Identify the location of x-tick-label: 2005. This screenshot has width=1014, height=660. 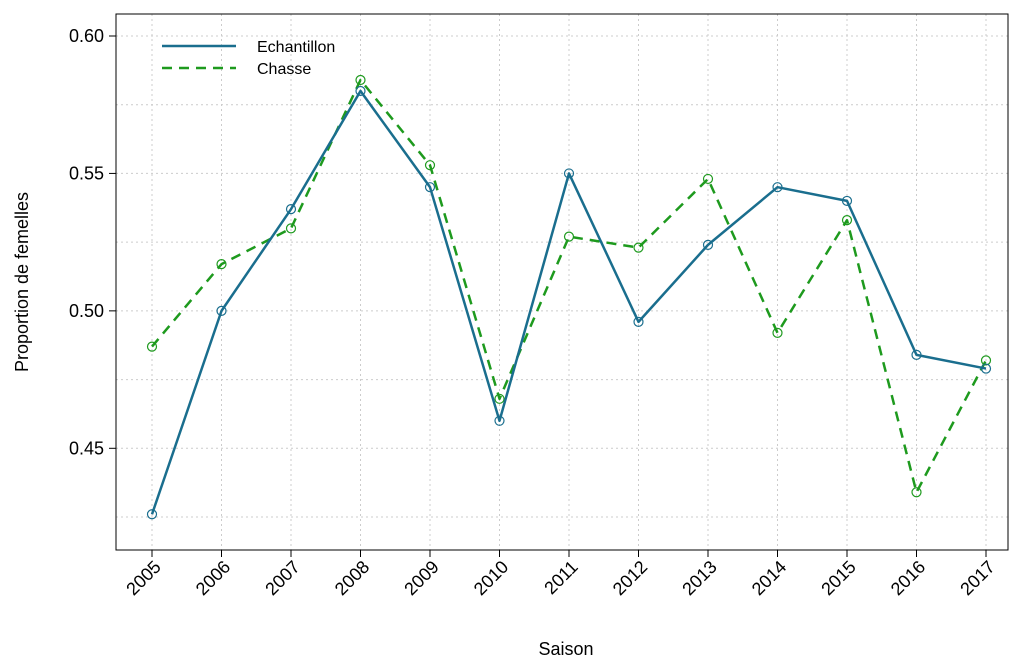
(143, 578).